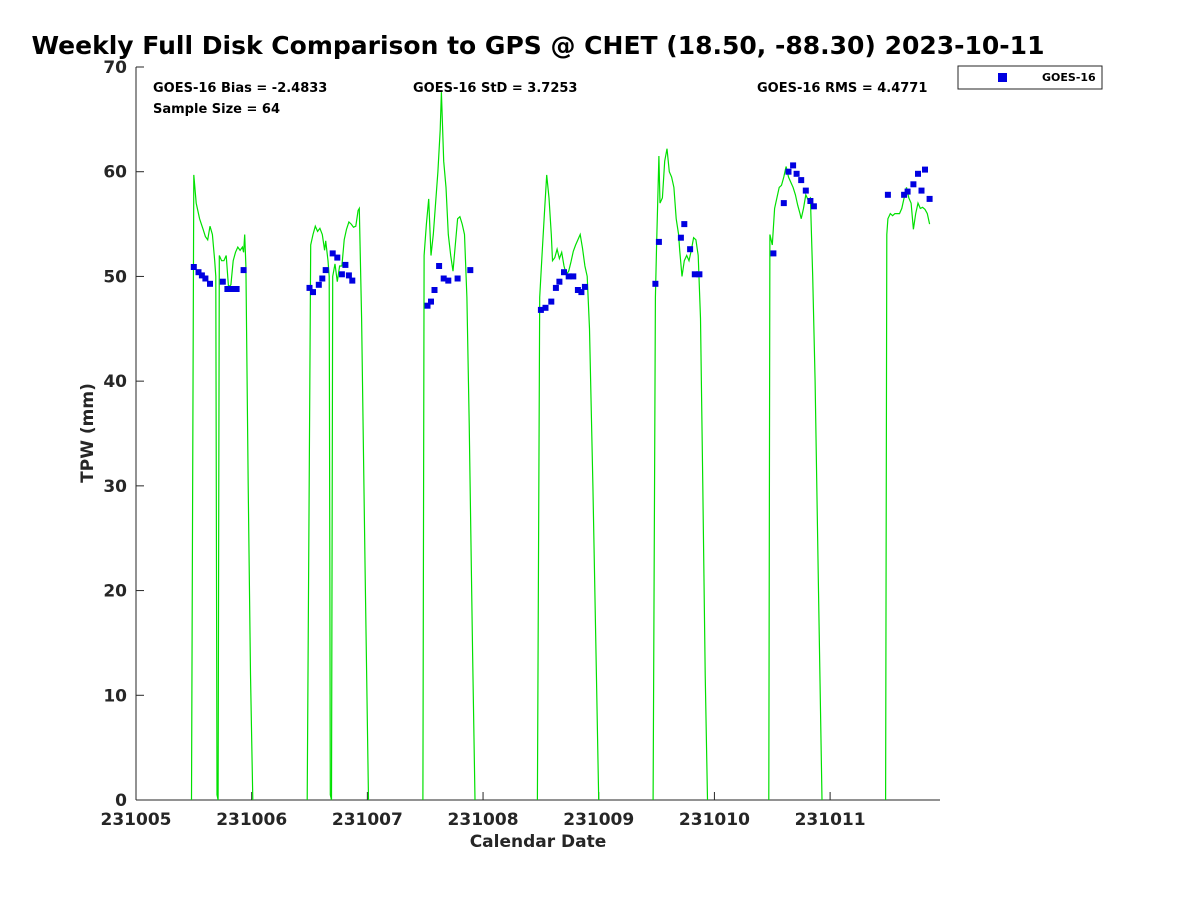 This screenshot has width=1200, height=900. I want to click on y-tick-label: 60, so click(115, 173).